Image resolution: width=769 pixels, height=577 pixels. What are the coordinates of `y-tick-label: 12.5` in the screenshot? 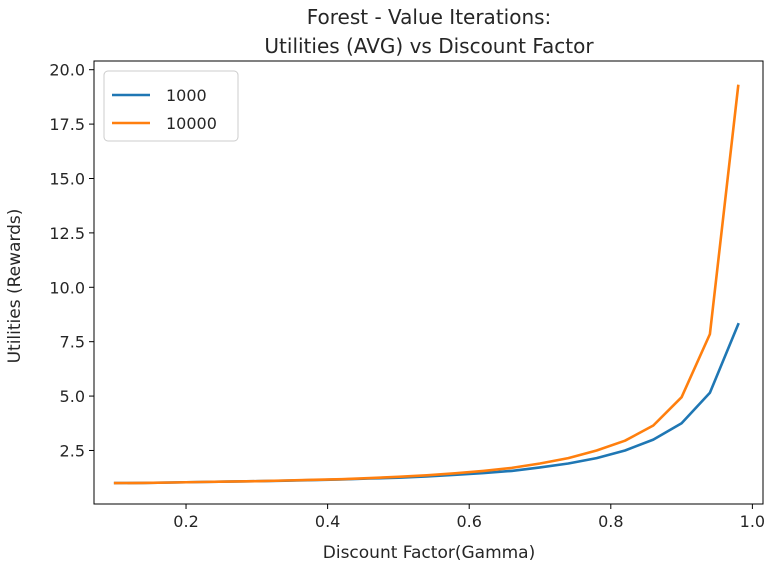 It's located at (67, 233).